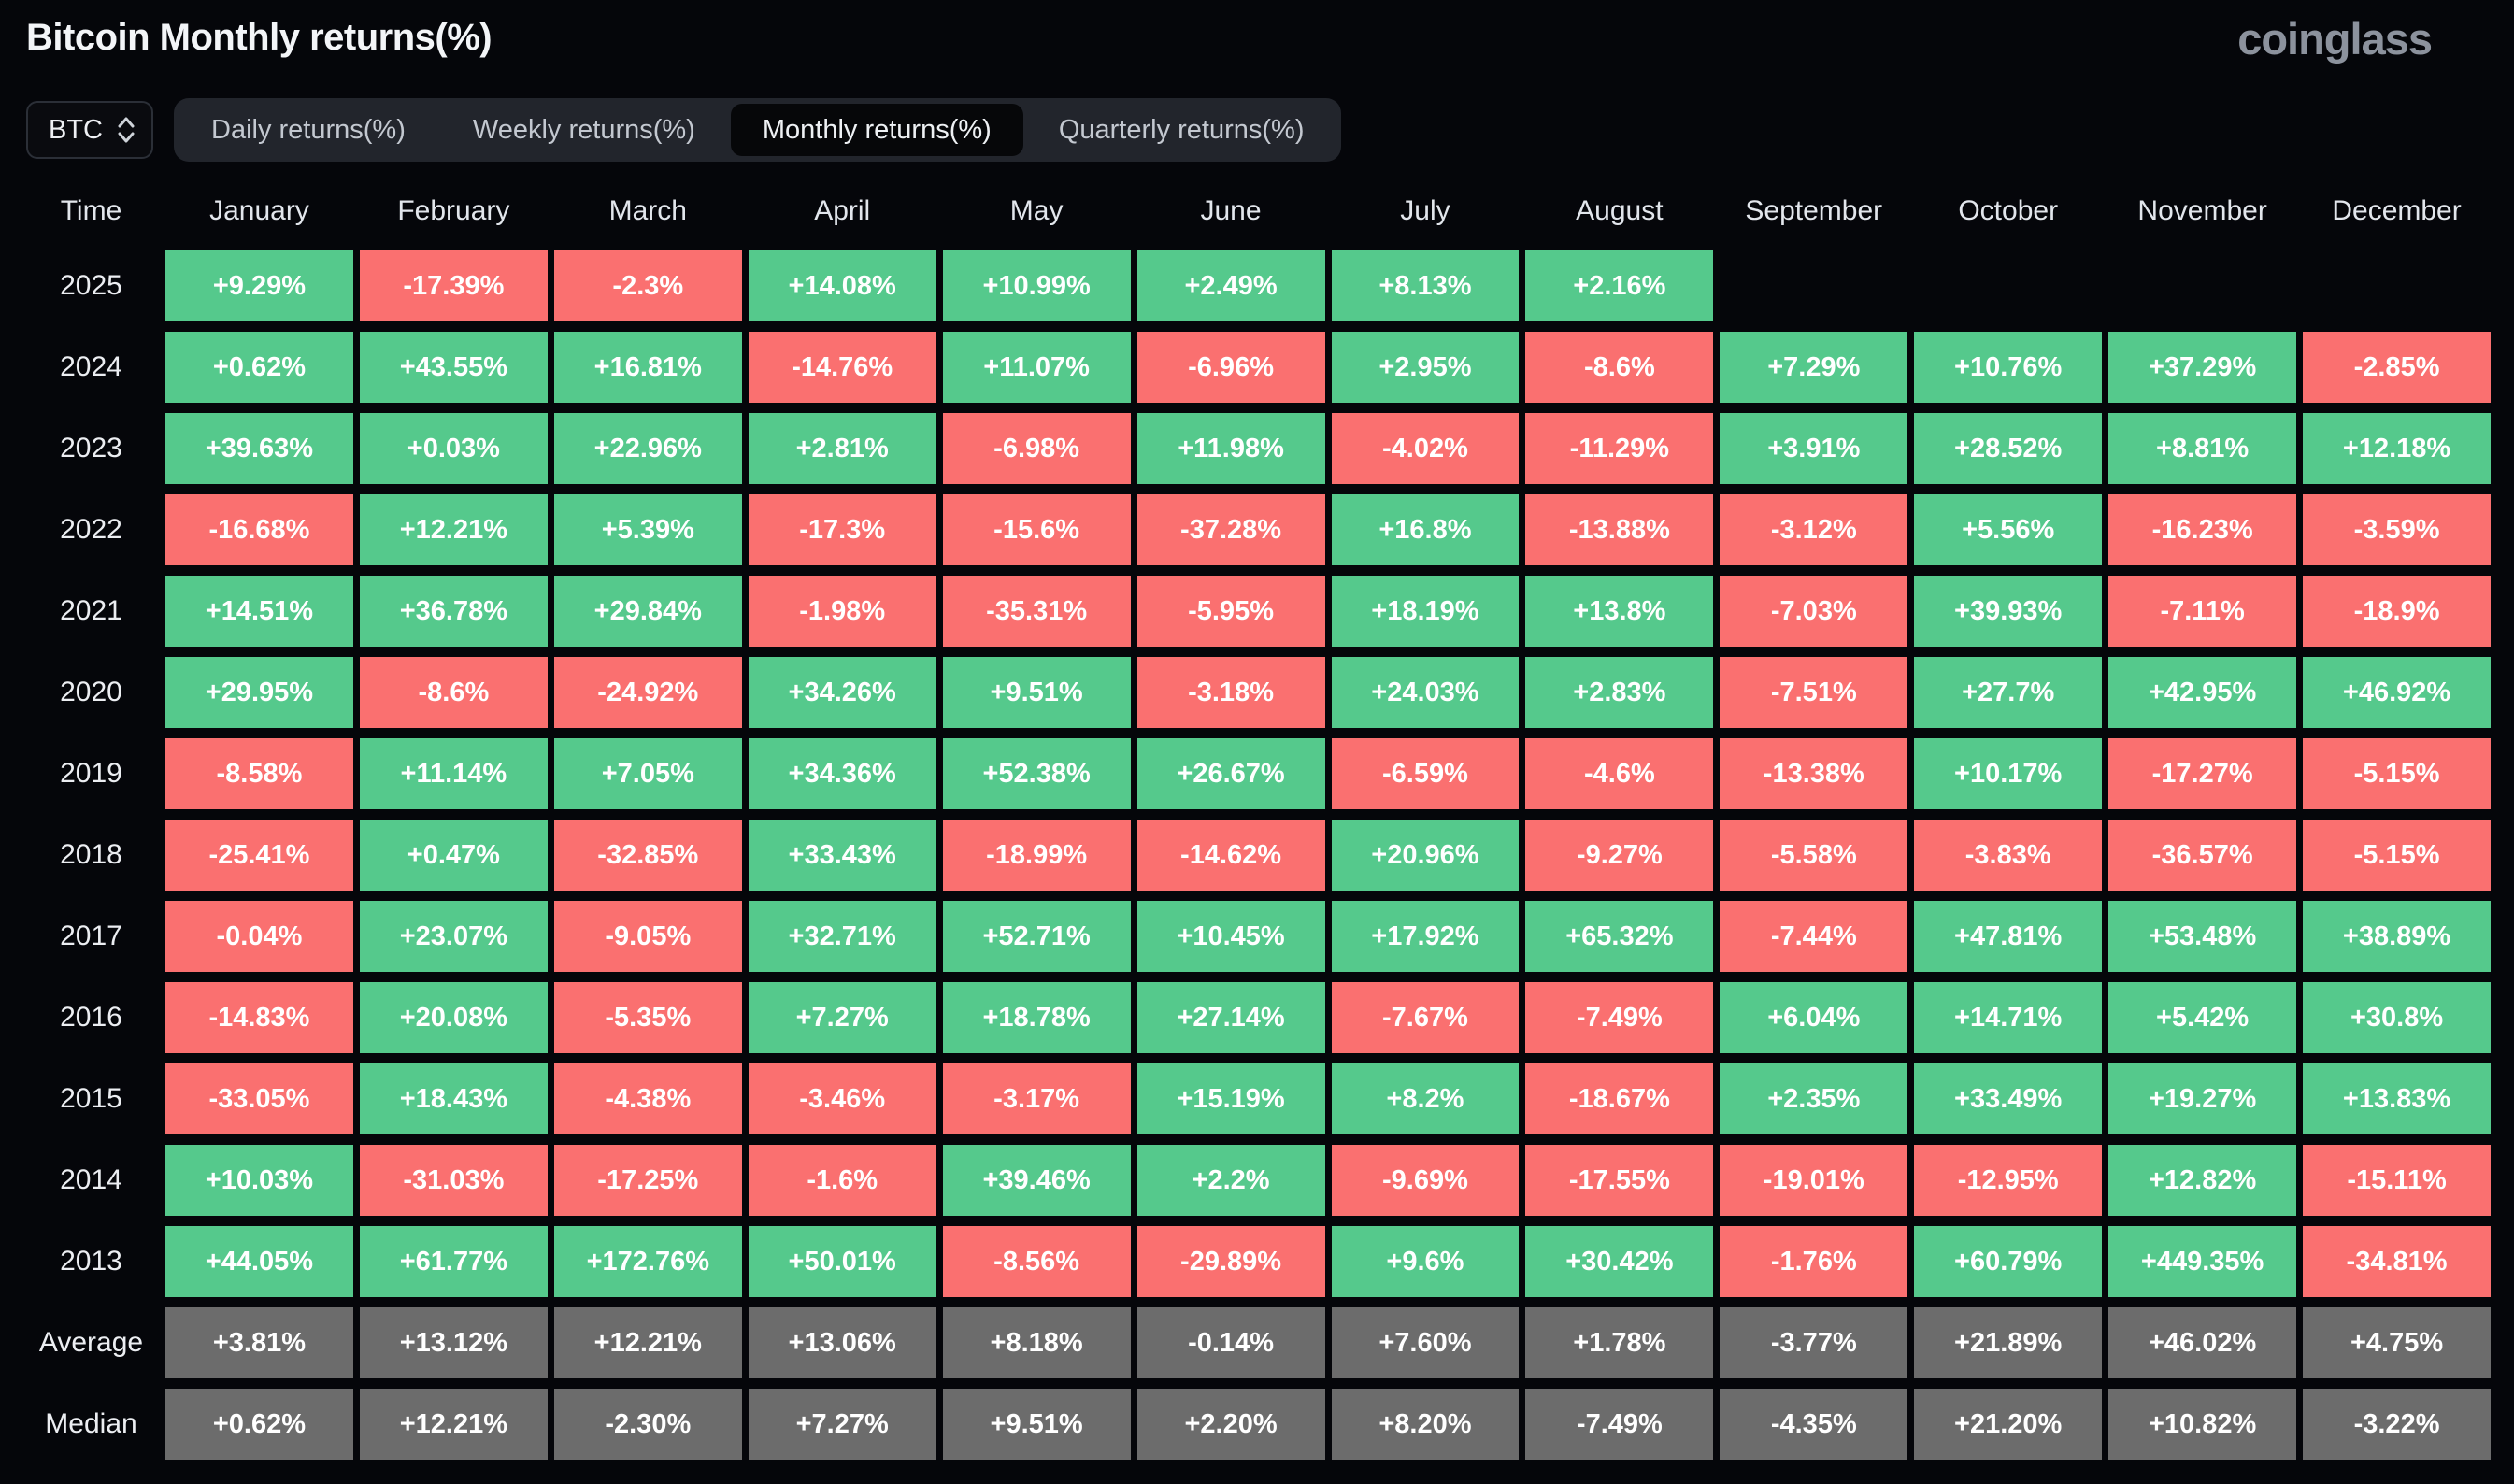 Image resolution: width=2514 pixels, height=1484 pixels. What do you see at coordinates (842, 611) in the screenshot?
I see `return-cell: -1.98%` at bounding box center [842, 611].